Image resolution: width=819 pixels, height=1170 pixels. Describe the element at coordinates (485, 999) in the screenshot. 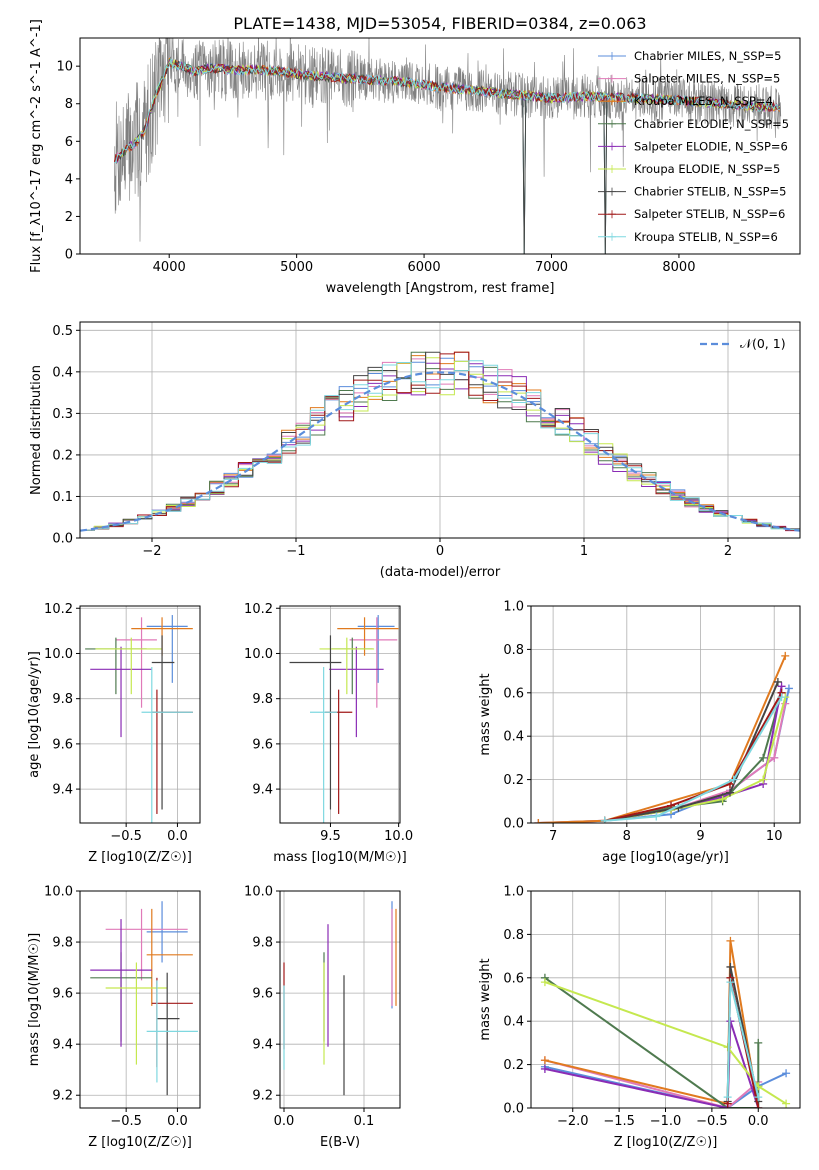

I see `y-axis-label: mass weight` at that location.